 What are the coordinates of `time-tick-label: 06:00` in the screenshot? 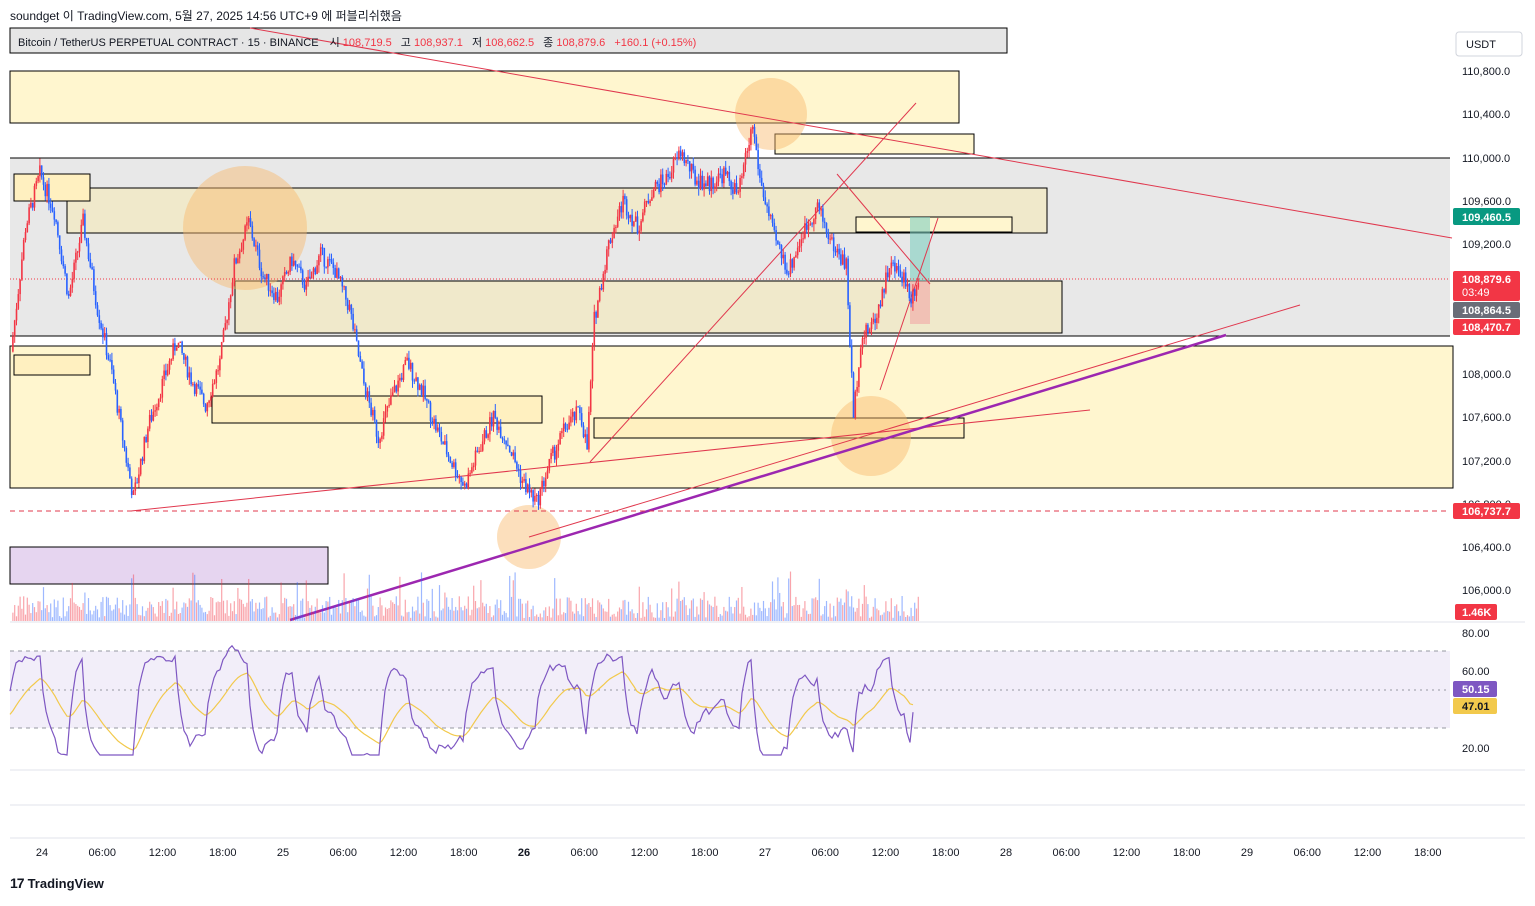 It's located at (343, 853).